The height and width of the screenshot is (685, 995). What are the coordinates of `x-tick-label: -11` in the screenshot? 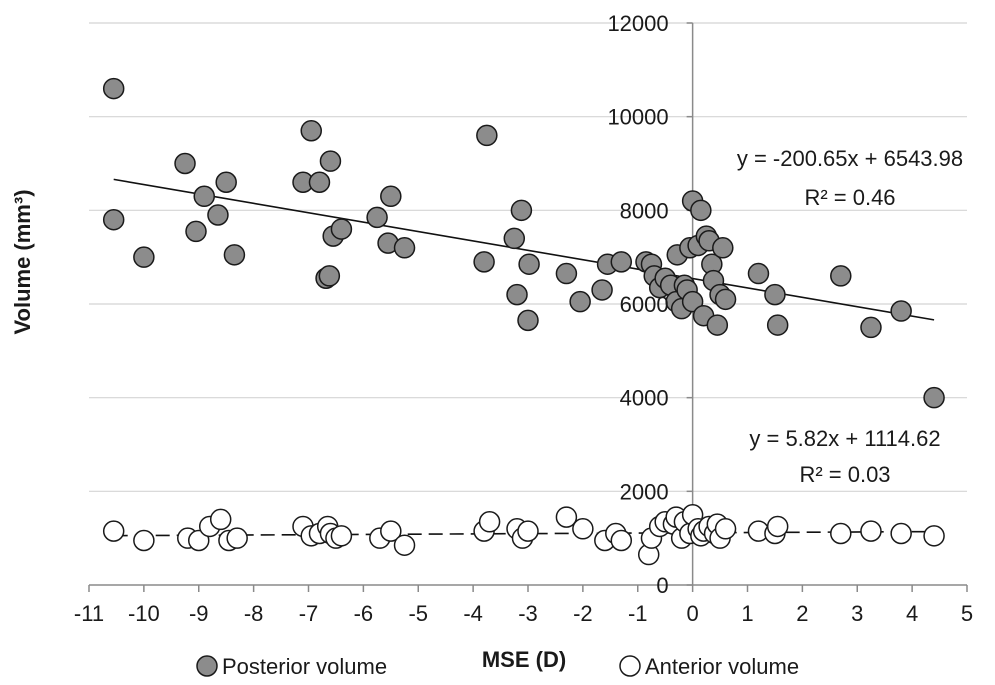 It's located at (89, 613).